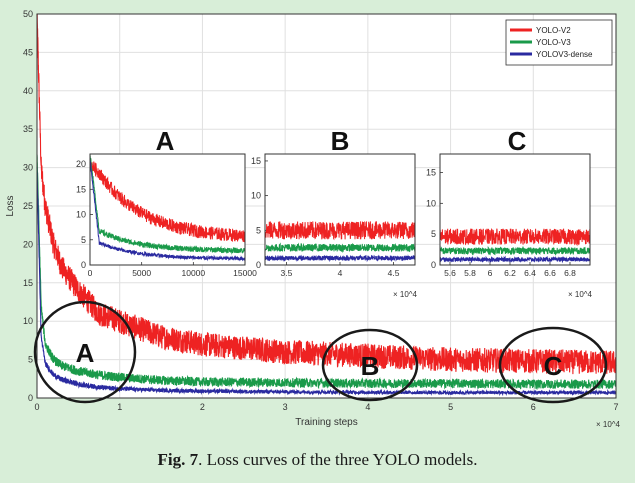  Describe the element at coordinates (394, 273) in the screenshot. I see `inset-x-tick-label: 4.5` at that location.